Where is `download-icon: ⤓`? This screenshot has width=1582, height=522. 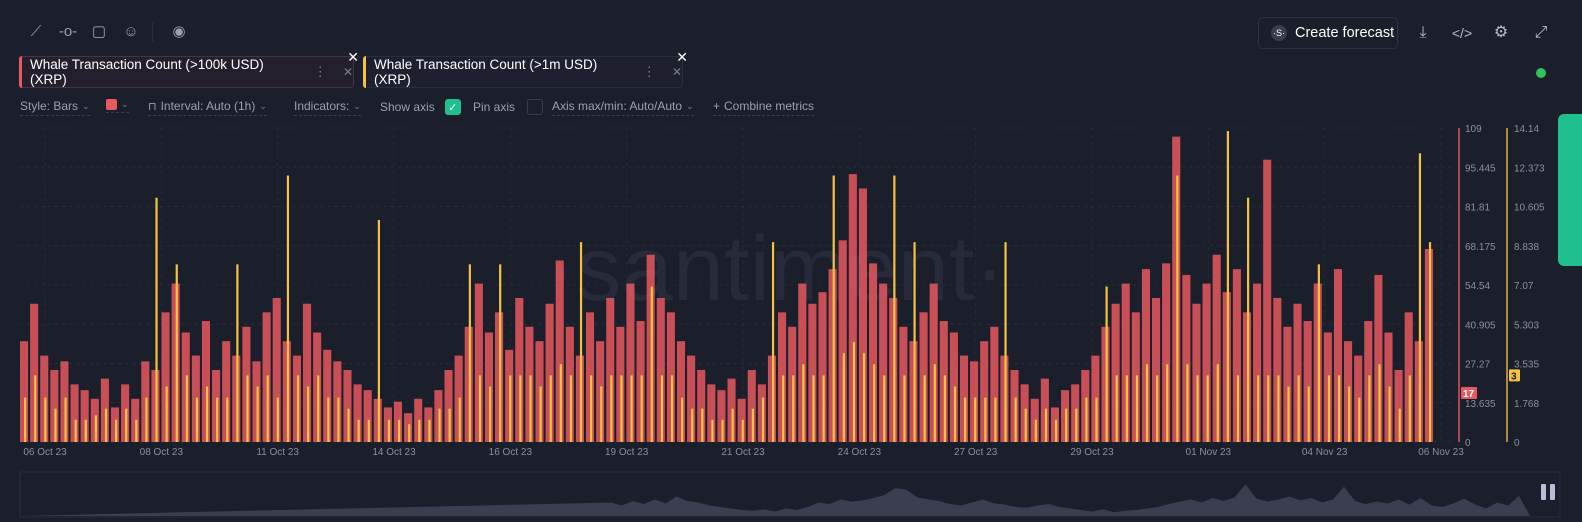
download-icon: ⤓ is located at coordinates (1423, 32).